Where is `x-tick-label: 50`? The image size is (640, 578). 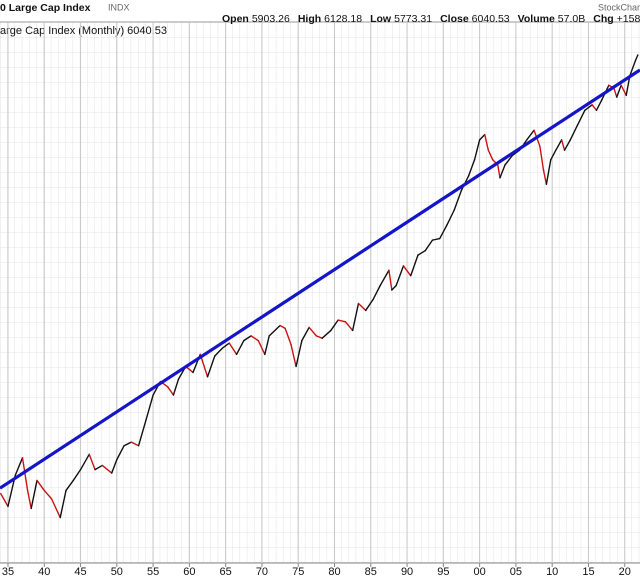
x-tick-label: 50 is located at coordinates (117, 572).